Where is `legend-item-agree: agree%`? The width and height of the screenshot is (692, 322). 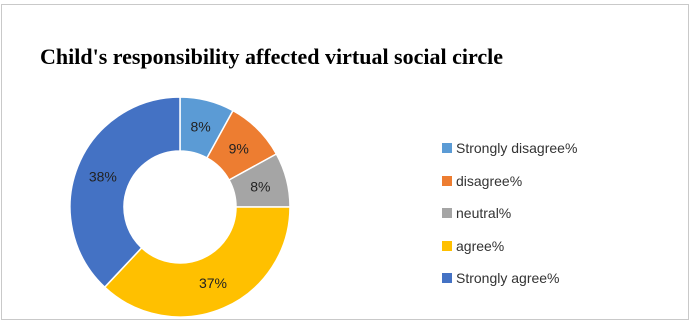
legend-item-agree: agree% is located at coordinates (509, 246).